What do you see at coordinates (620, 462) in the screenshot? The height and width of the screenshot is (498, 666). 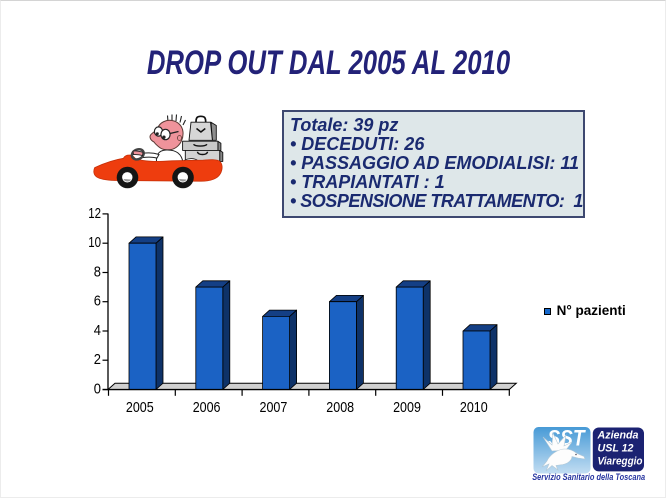 I see `svg-text: Viareggio` at bounding box center [620, 462].